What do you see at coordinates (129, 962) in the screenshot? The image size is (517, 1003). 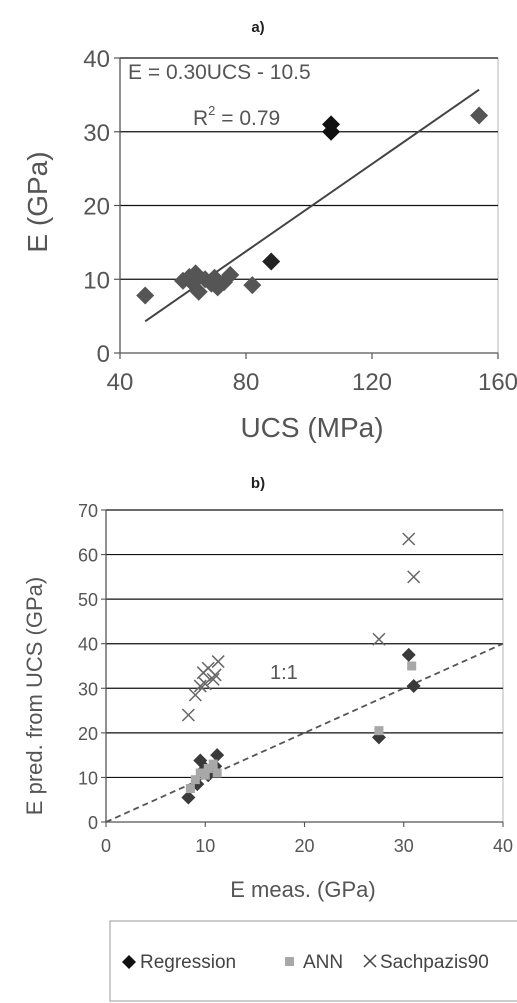 I see `regression-legend-icon` at bounding box center [129, 962].